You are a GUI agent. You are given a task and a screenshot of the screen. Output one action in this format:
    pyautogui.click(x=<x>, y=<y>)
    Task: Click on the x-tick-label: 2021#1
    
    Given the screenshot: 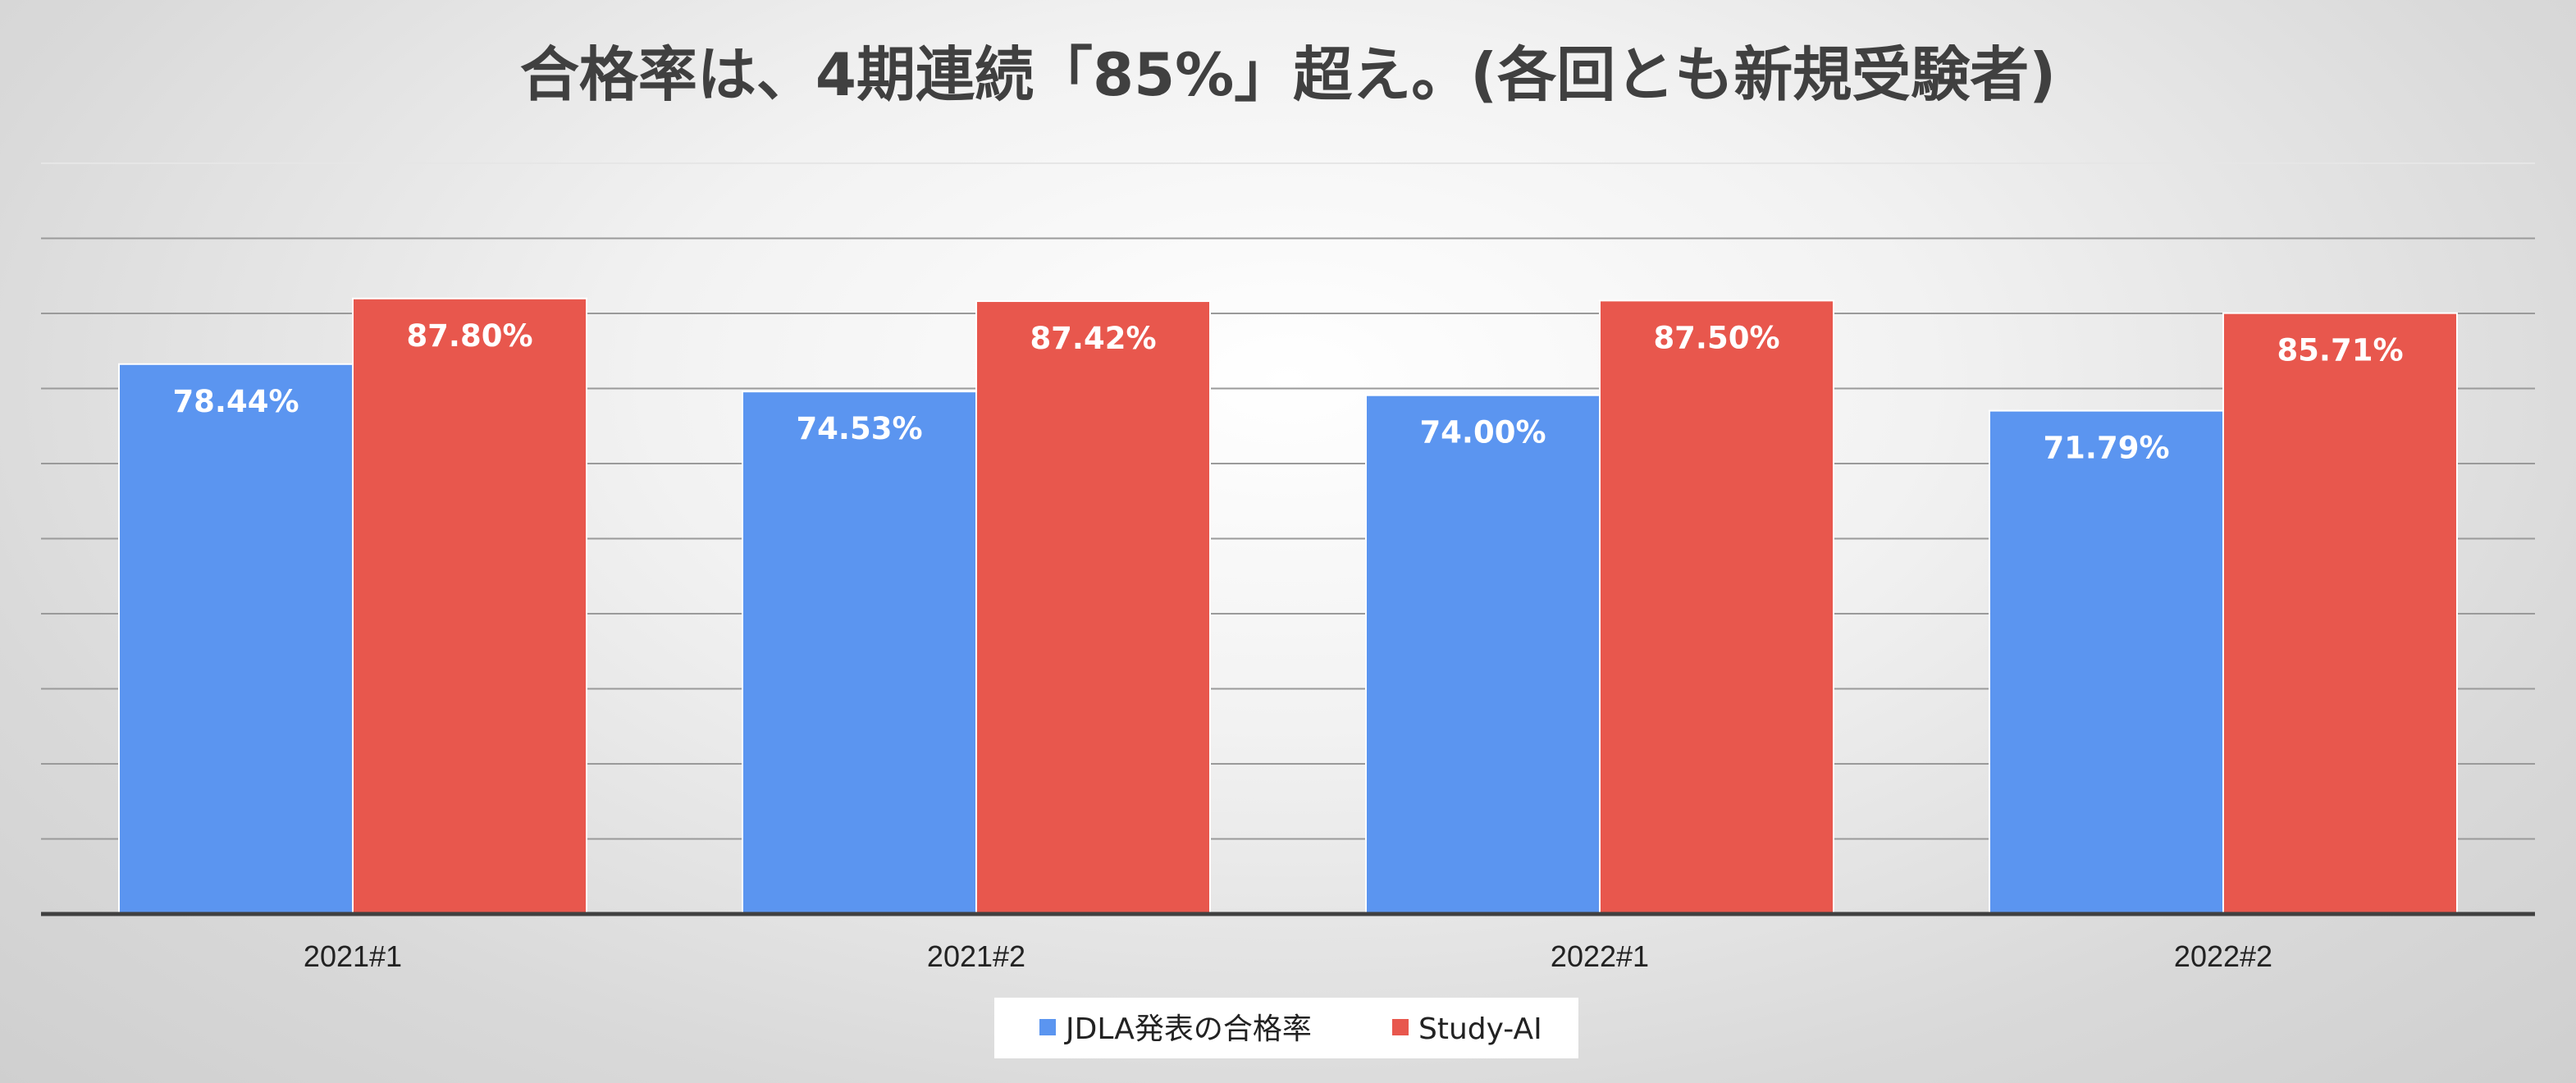 What is the action you would take?
    pyautogui.click(x=353, y=956)
    